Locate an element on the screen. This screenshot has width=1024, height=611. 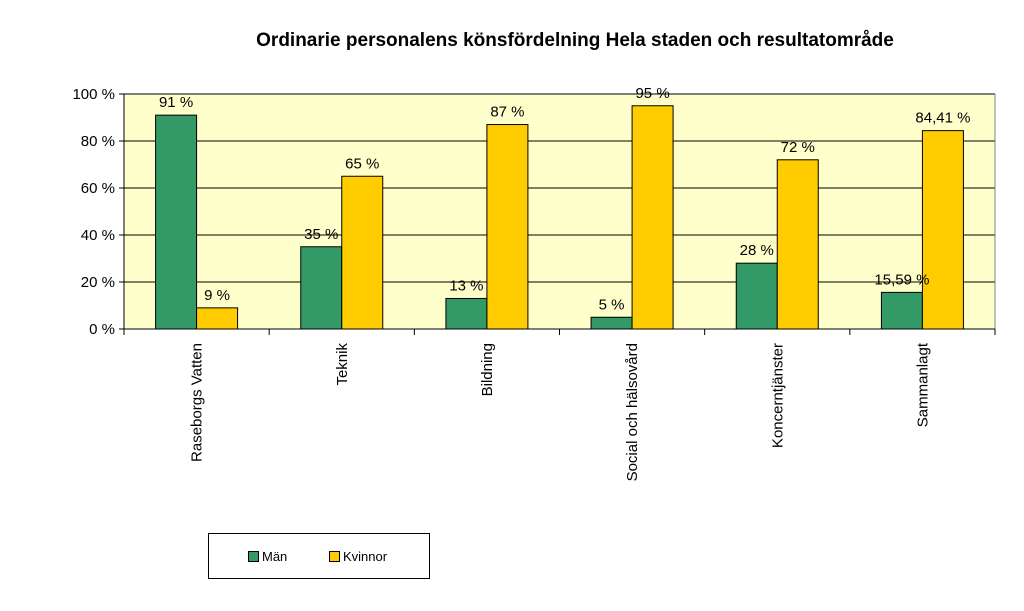
data-label: 5 % is located at coordinates (612, 304).